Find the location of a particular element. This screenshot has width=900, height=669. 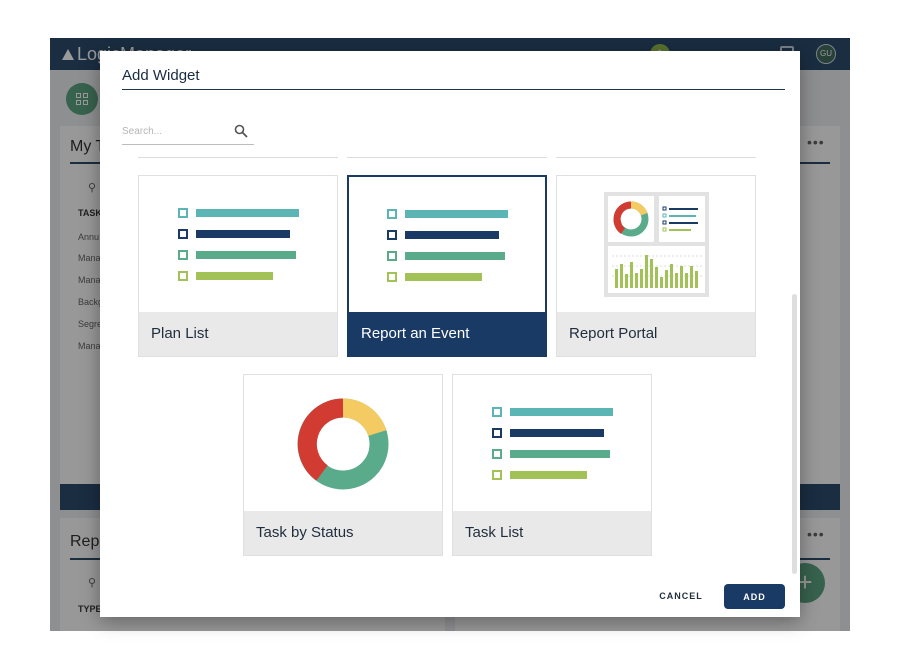

column-header: TASK is located at coordinates (90, 213).